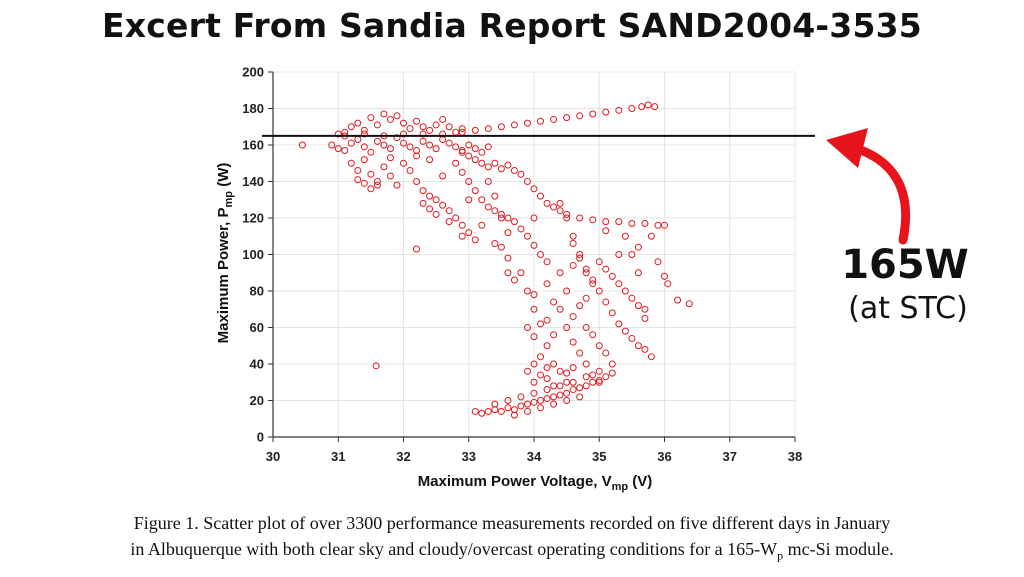 The height and width of the screenshot is (577, 1024). What do you see at coordinates (880, 194) in the screenshot?
I see `annotation-arrow` at bounding box center [880, 194].